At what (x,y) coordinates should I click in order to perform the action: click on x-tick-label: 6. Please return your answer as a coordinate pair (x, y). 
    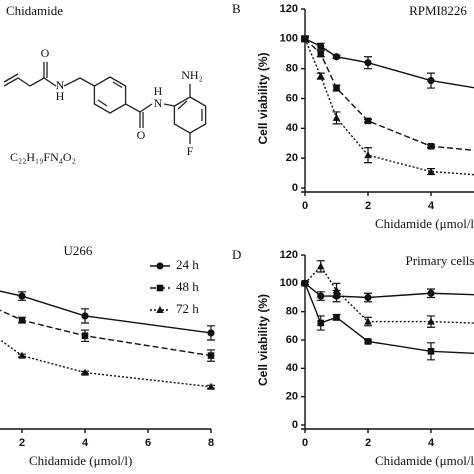
    Looking at the image, I should click on (148, 443).